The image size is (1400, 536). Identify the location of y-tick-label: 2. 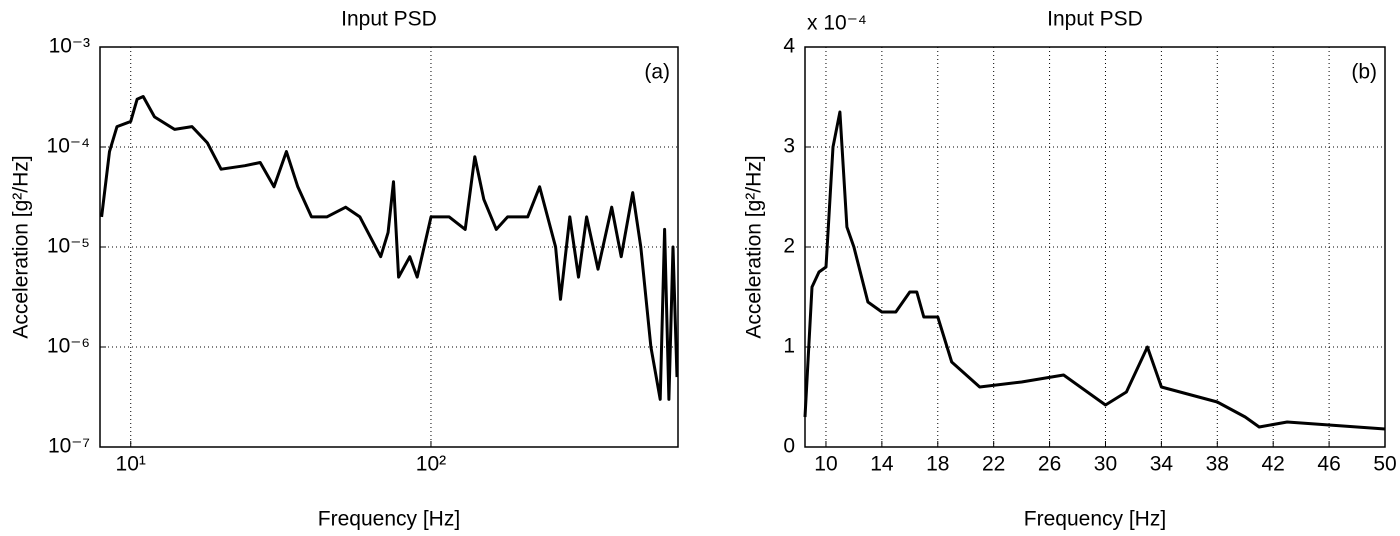
(789, 246).